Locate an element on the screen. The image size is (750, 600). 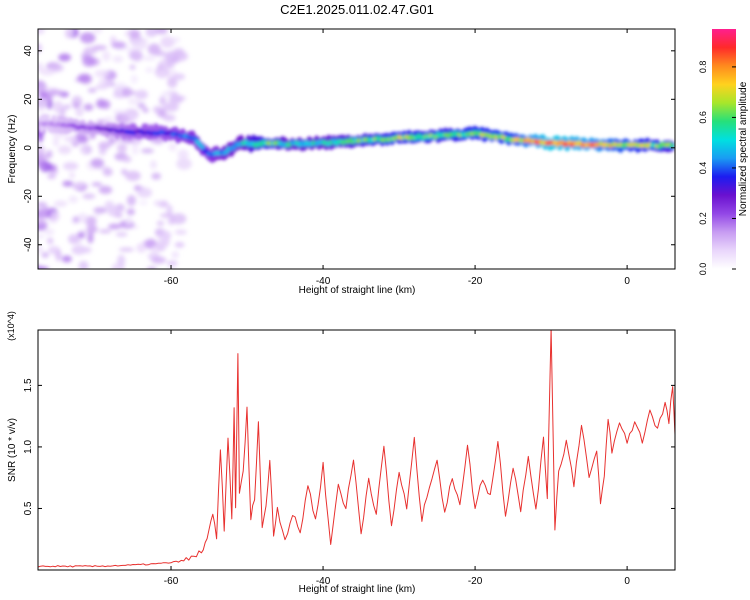
spectrogram-x-tick-label: -20 is located at coordinates (475, 281).